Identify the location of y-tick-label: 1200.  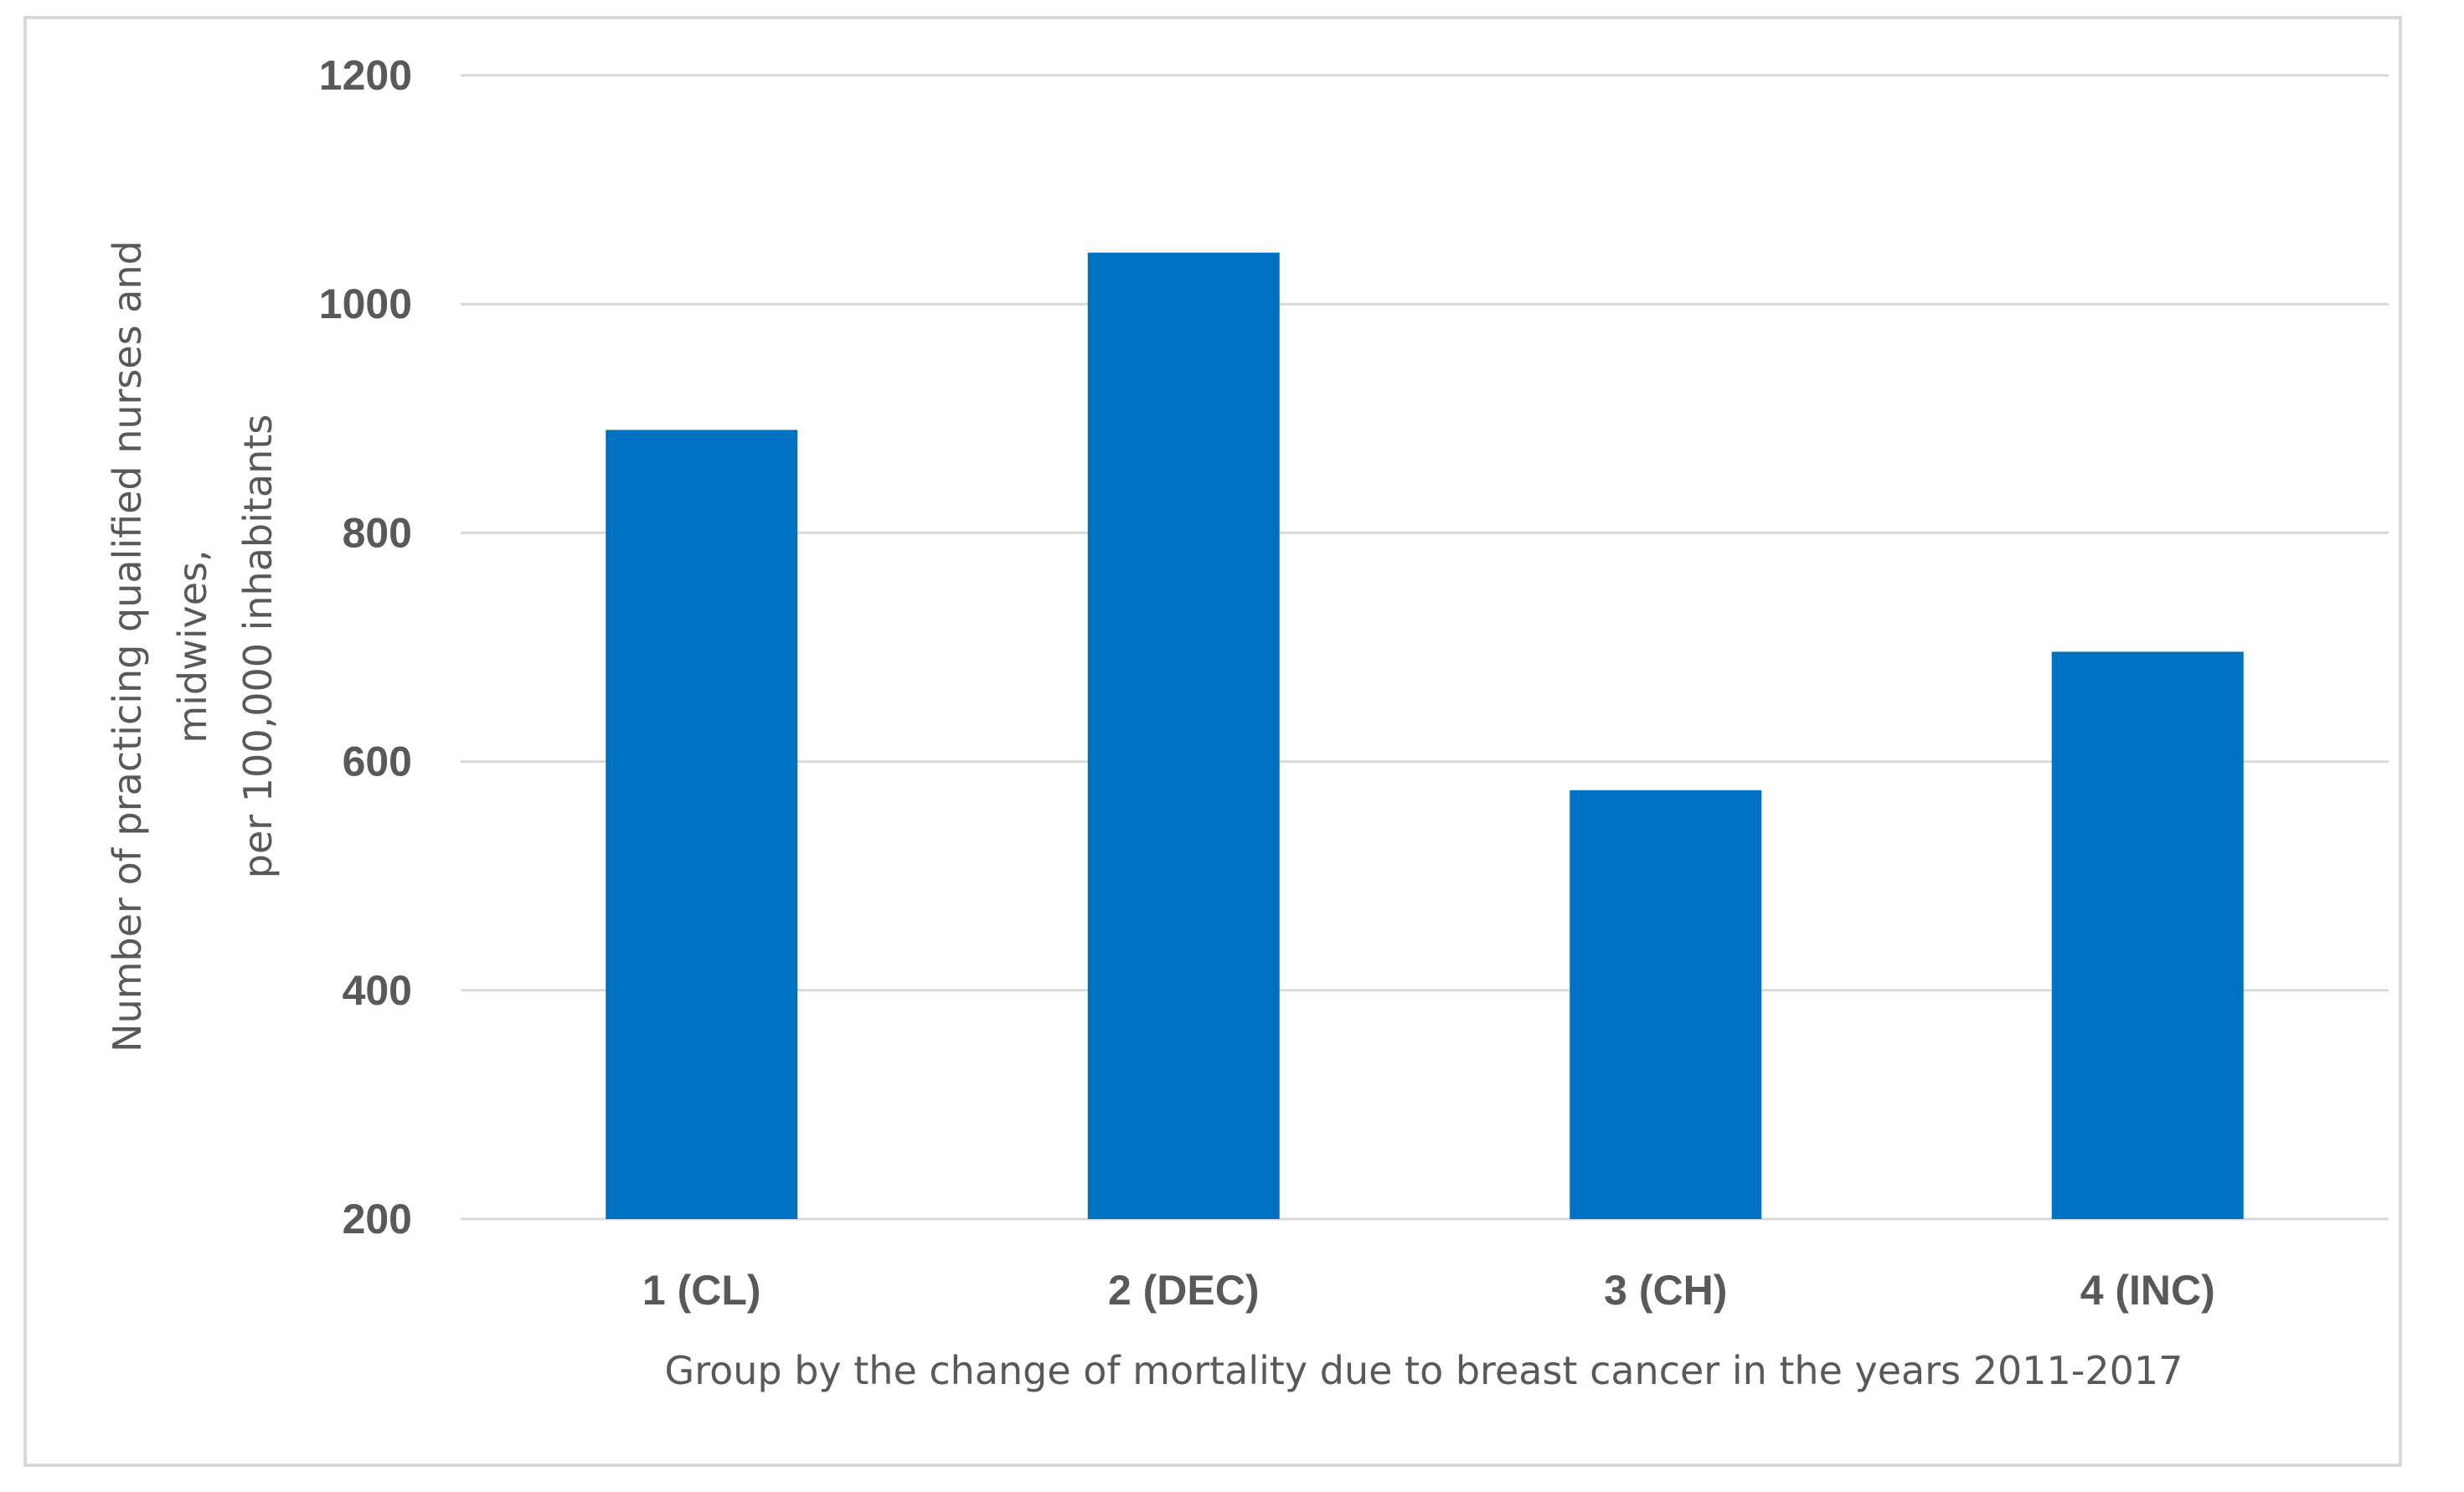
(365, 75).